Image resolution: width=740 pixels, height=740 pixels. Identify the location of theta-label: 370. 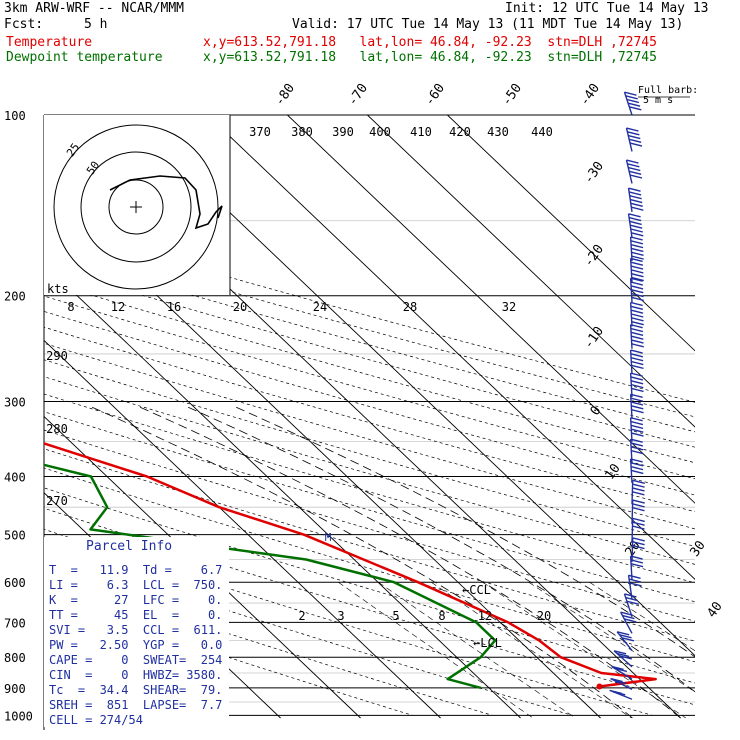
(260, 132).